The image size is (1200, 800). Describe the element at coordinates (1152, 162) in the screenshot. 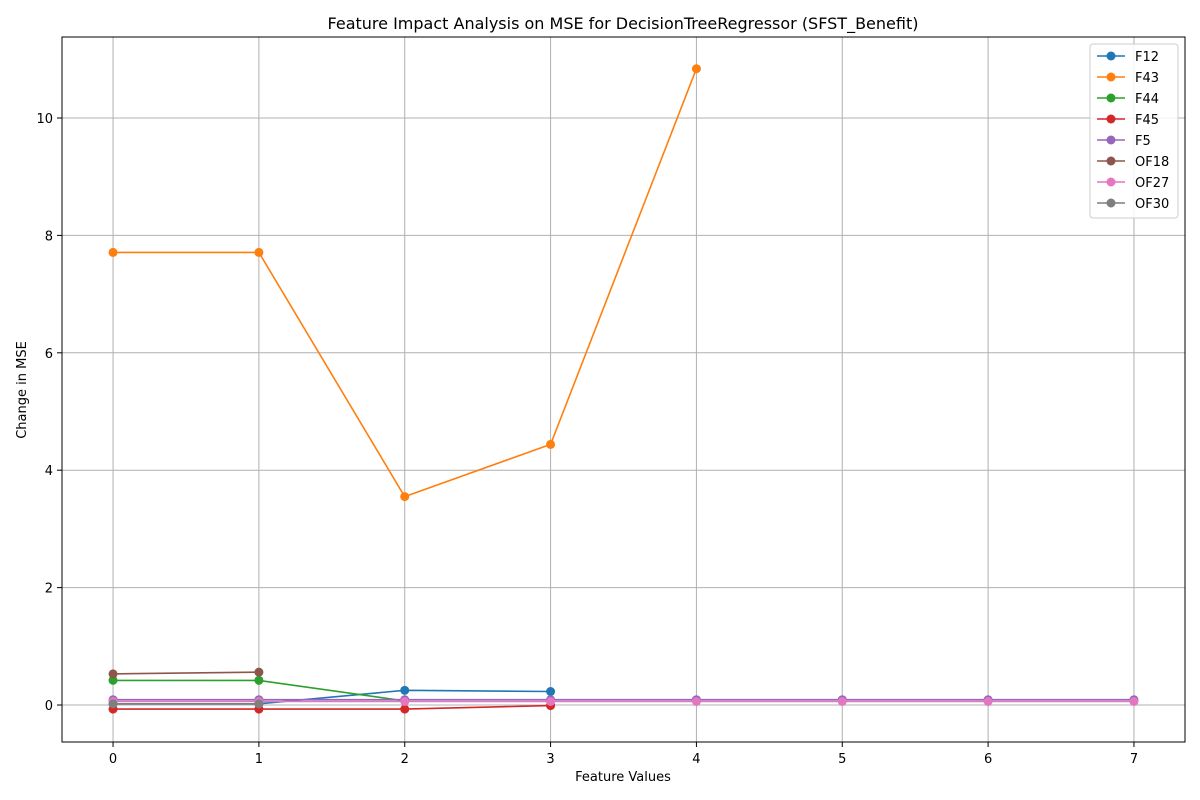

I see `legend-label: OF18` at that location.